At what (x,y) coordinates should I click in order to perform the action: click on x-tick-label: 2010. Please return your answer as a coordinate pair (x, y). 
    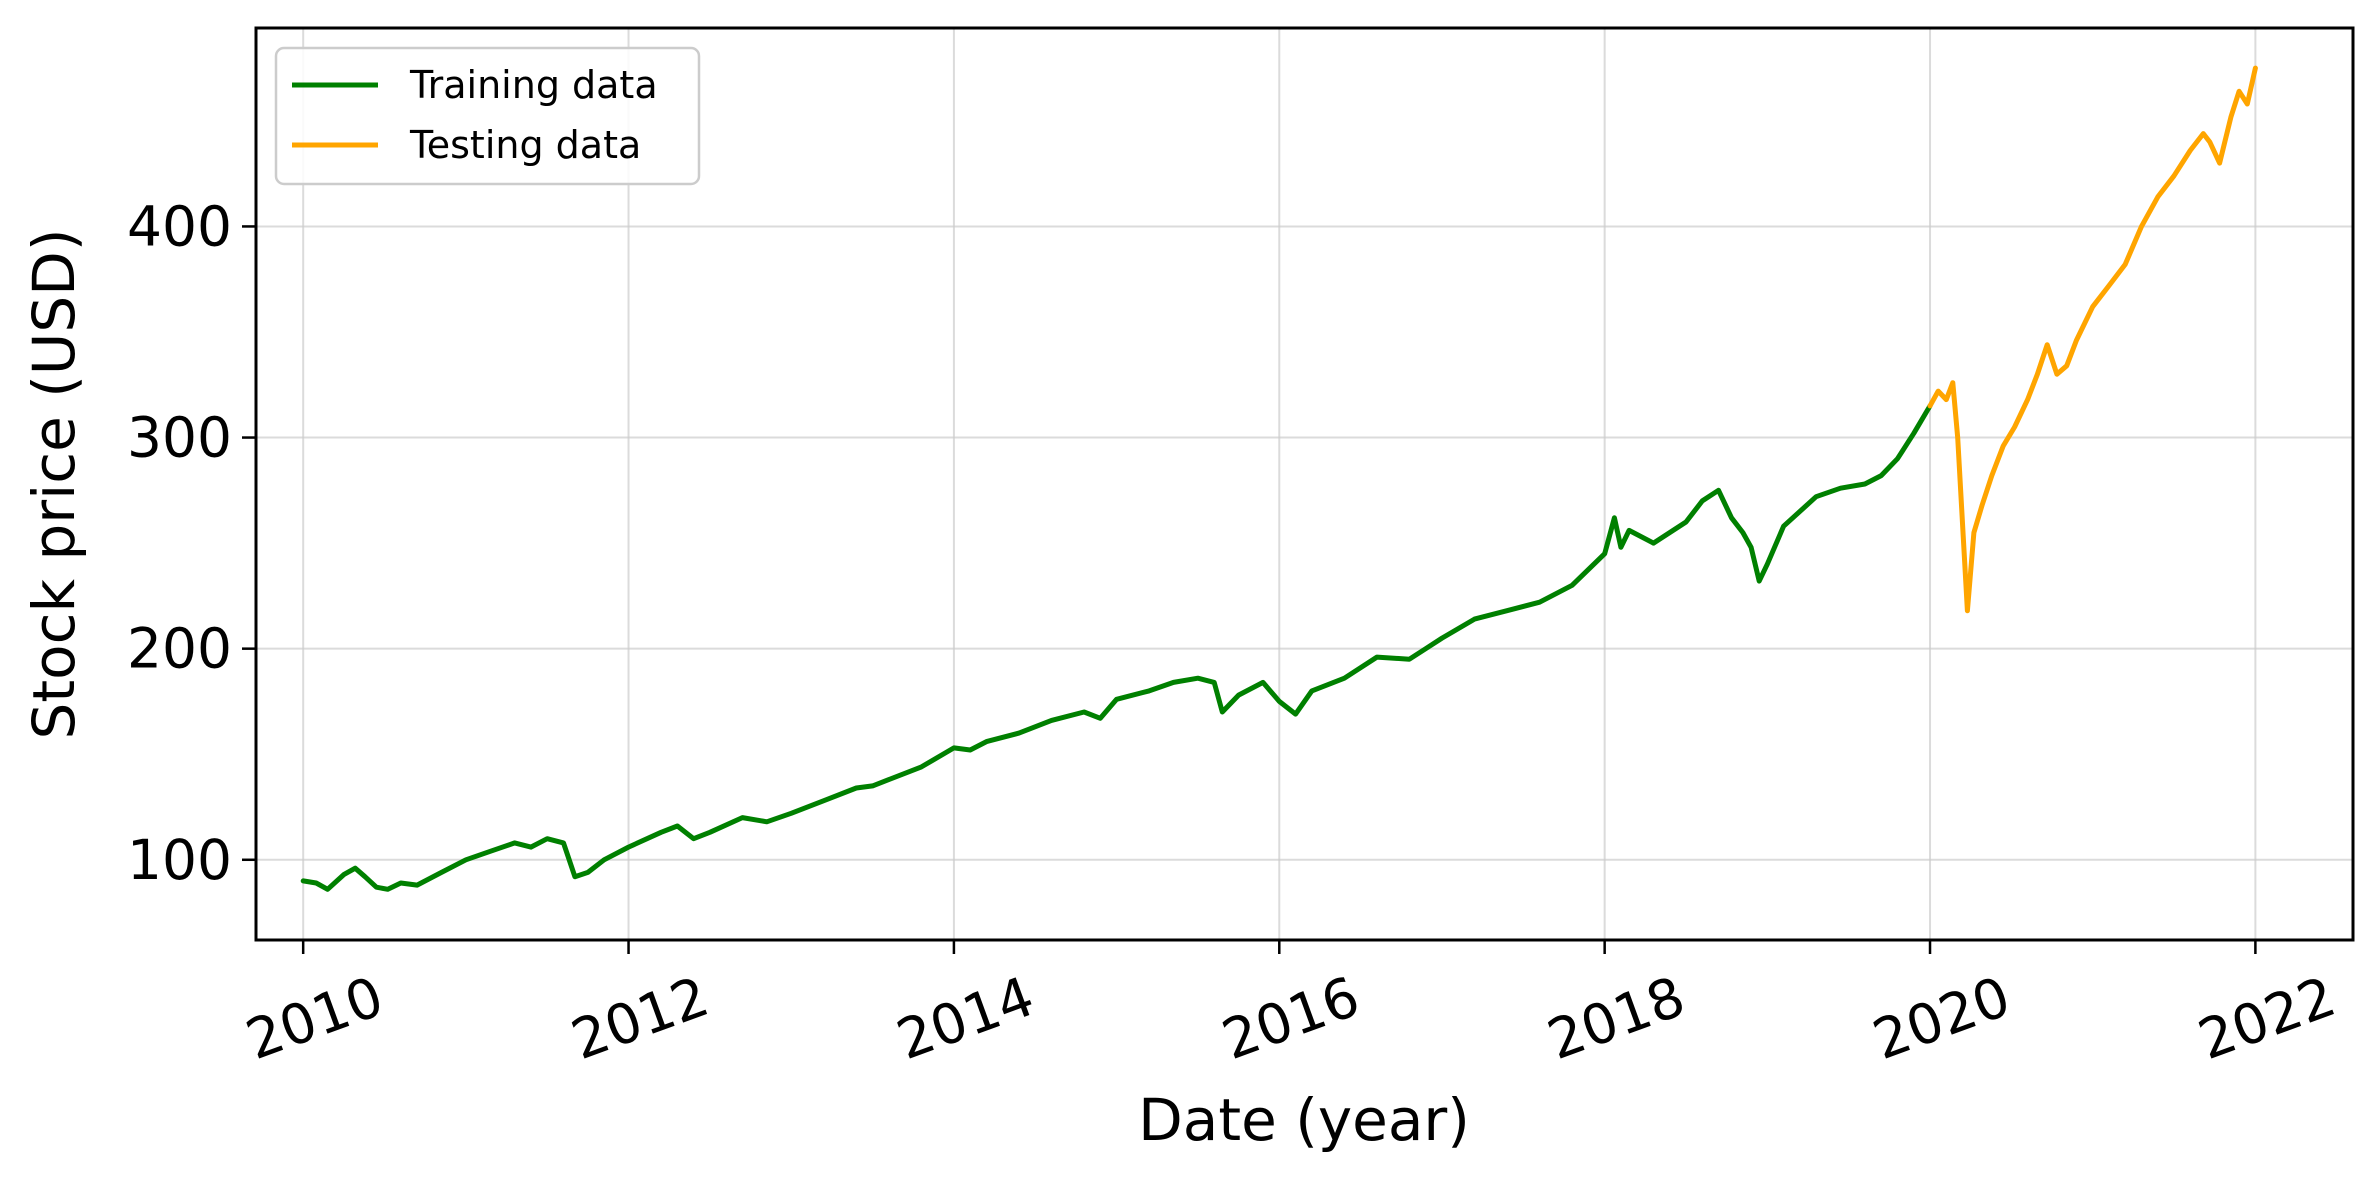
    Looking at the image, I should click on (314, 1018).